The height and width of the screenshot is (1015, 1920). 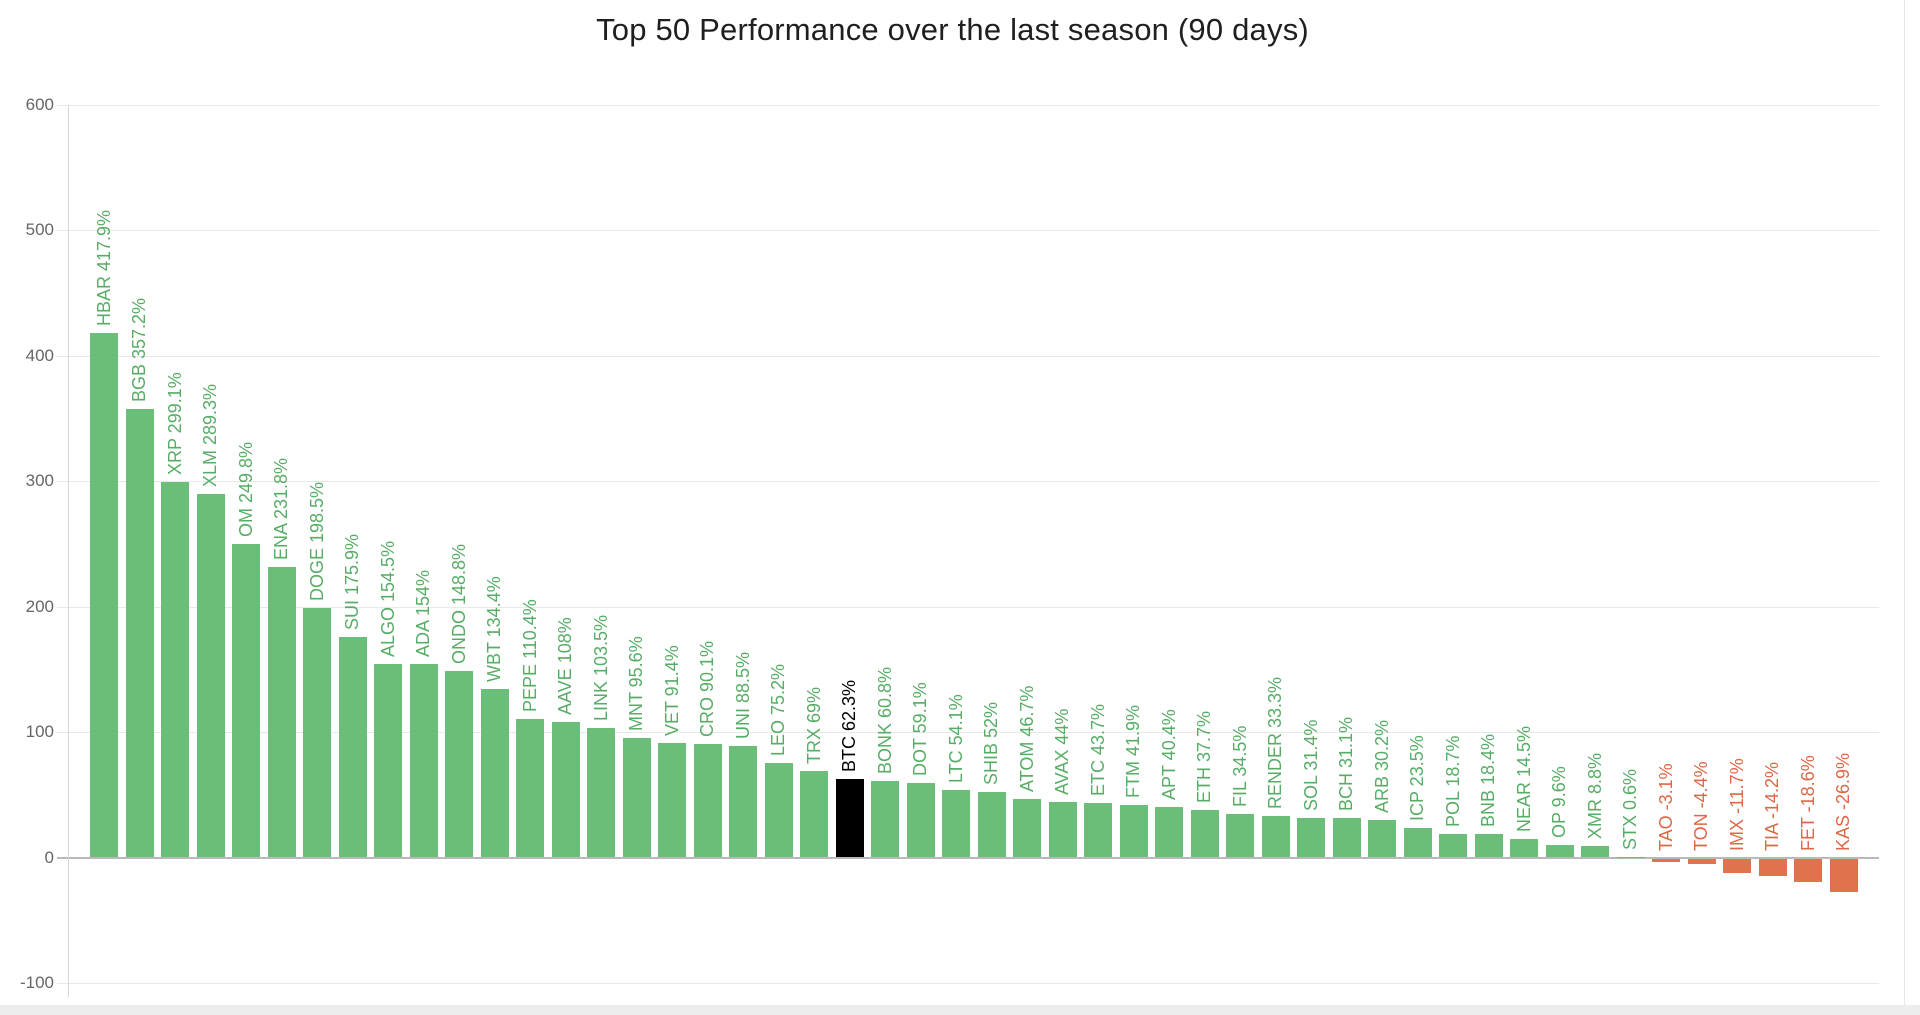 I want to click on y-tick-label: 0, so click(x=49, y=857).